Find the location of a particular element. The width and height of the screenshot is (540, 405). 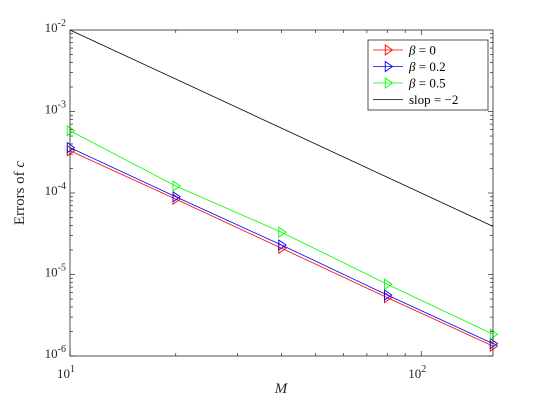

legend-text: = 0.5 is located at coordinates (430, 83).